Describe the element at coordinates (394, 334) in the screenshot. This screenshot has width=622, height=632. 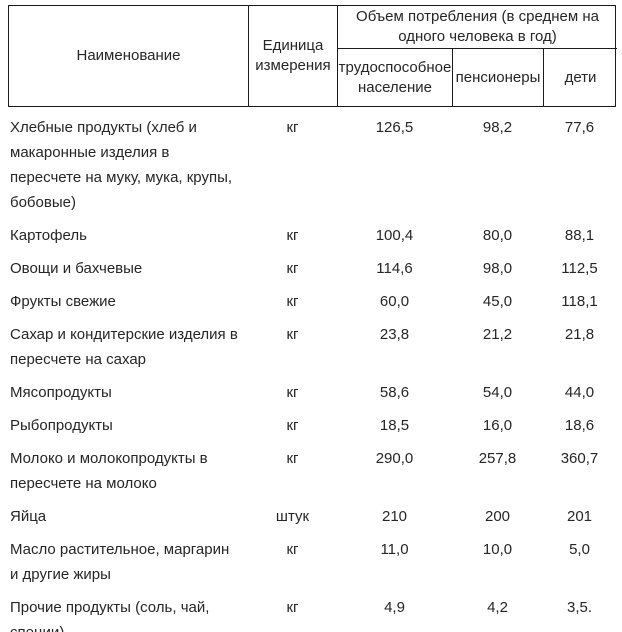
I see `working-value-cell: 23,8` at that location.